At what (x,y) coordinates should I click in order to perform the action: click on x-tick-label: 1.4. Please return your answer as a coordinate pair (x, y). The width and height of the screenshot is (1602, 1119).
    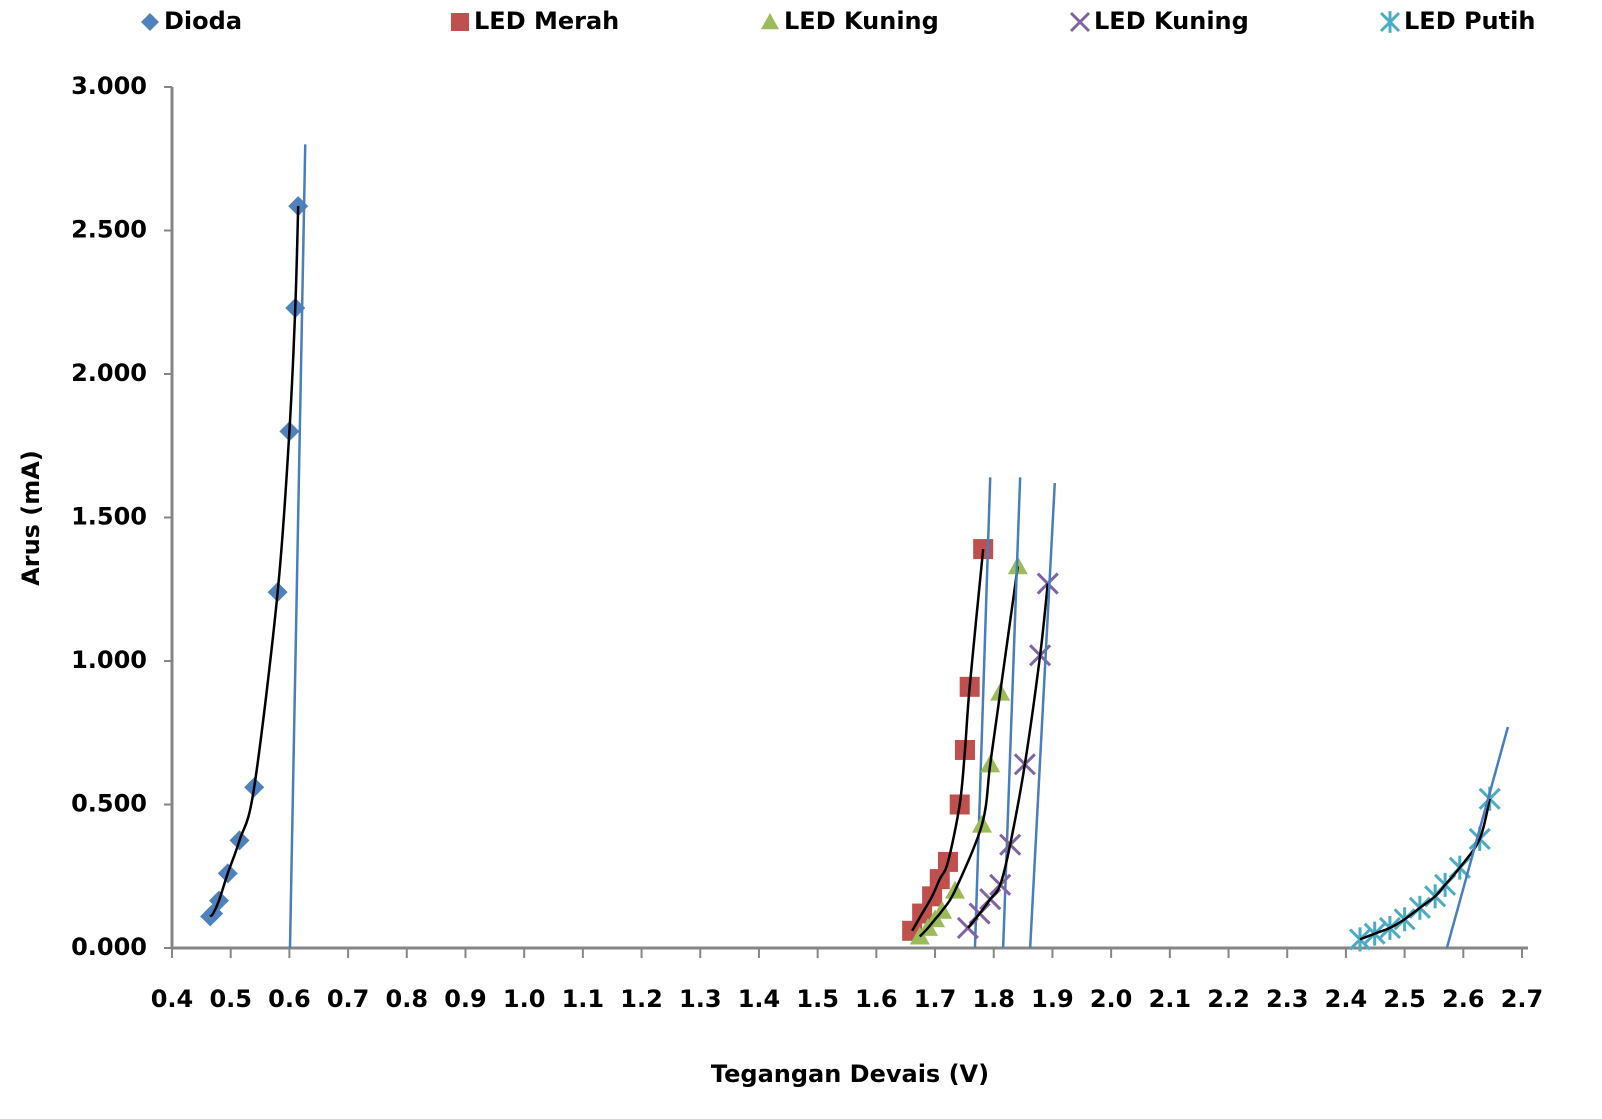
    Looking at the image, I should click on (759, 999).